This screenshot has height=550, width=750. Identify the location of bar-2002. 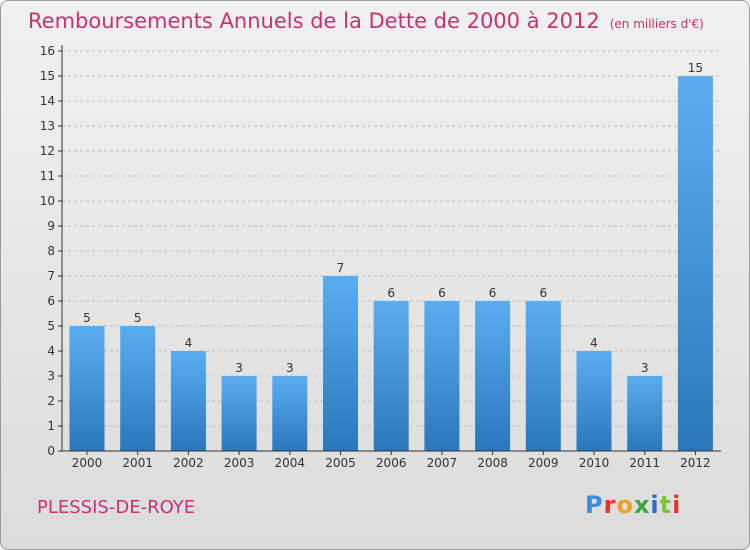
(188, 401).